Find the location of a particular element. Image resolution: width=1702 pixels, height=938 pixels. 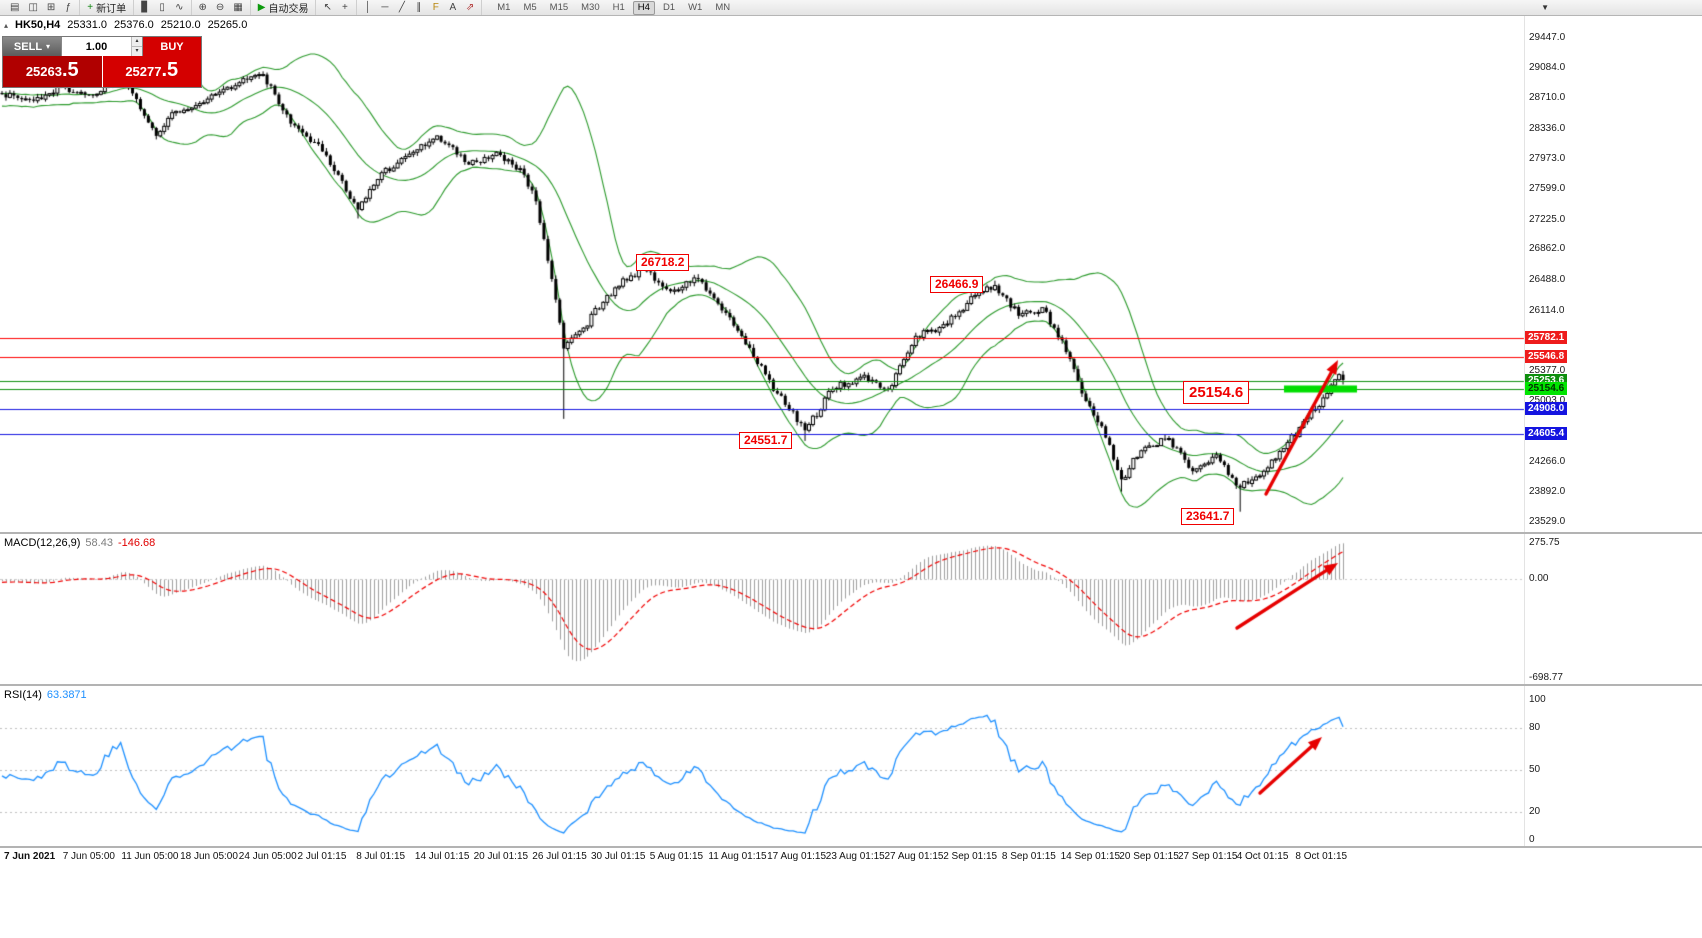

sell-price-pips: .5 is located at coordinates (70, 70).